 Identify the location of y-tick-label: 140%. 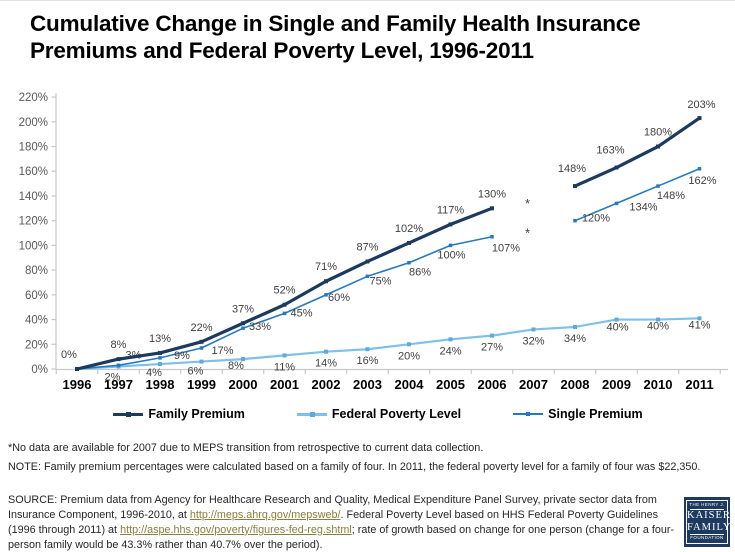
(33, 197).